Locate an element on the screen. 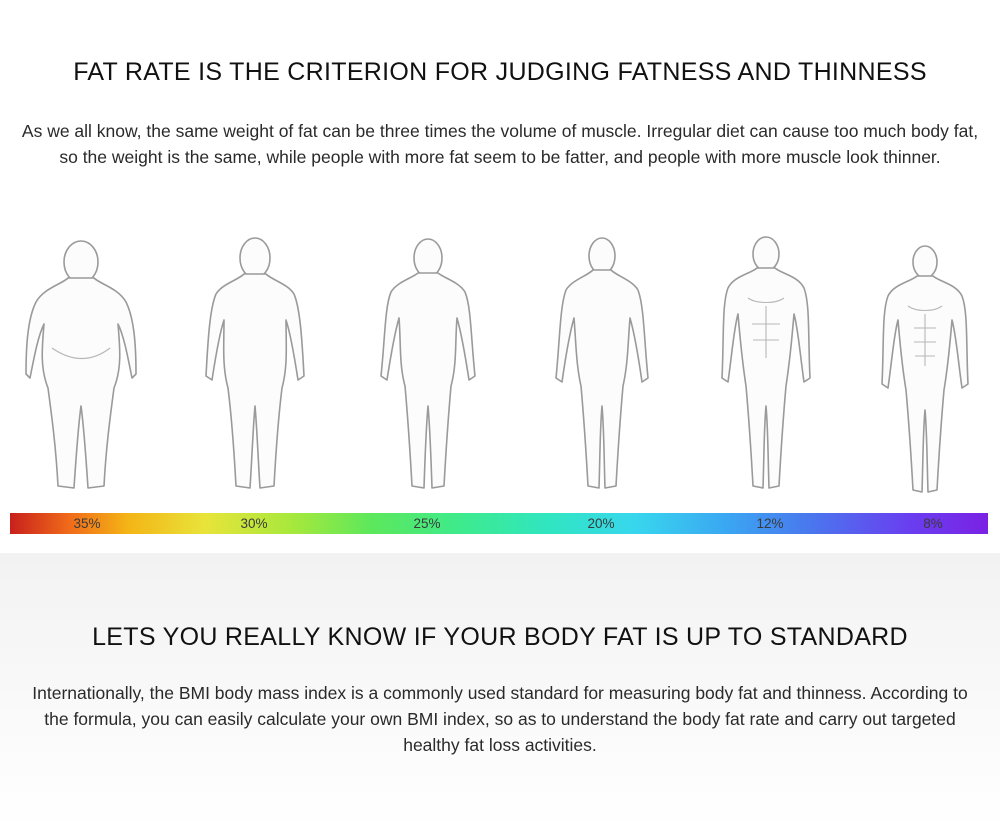 This screenshot has width=1000, height=829. fat-scale-label-20: 20% is located at coordinates (601, 523).